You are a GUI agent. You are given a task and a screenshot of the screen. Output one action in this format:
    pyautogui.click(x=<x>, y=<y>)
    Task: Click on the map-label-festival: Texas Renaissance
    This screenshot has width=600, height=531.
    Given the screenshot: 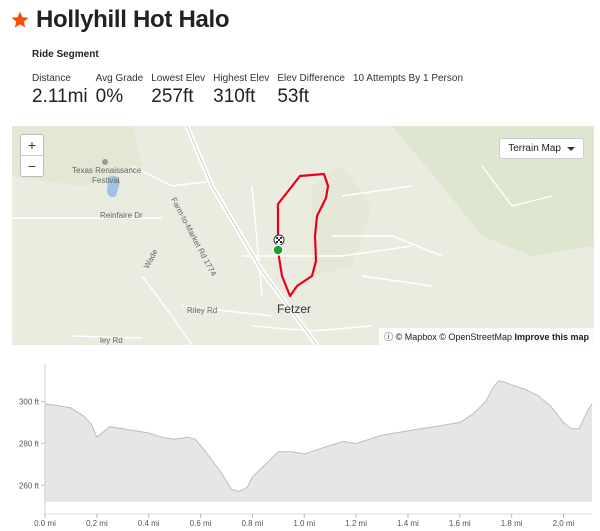 What is the action you would take?
    pyautogui.click(x=107, y=170)
    